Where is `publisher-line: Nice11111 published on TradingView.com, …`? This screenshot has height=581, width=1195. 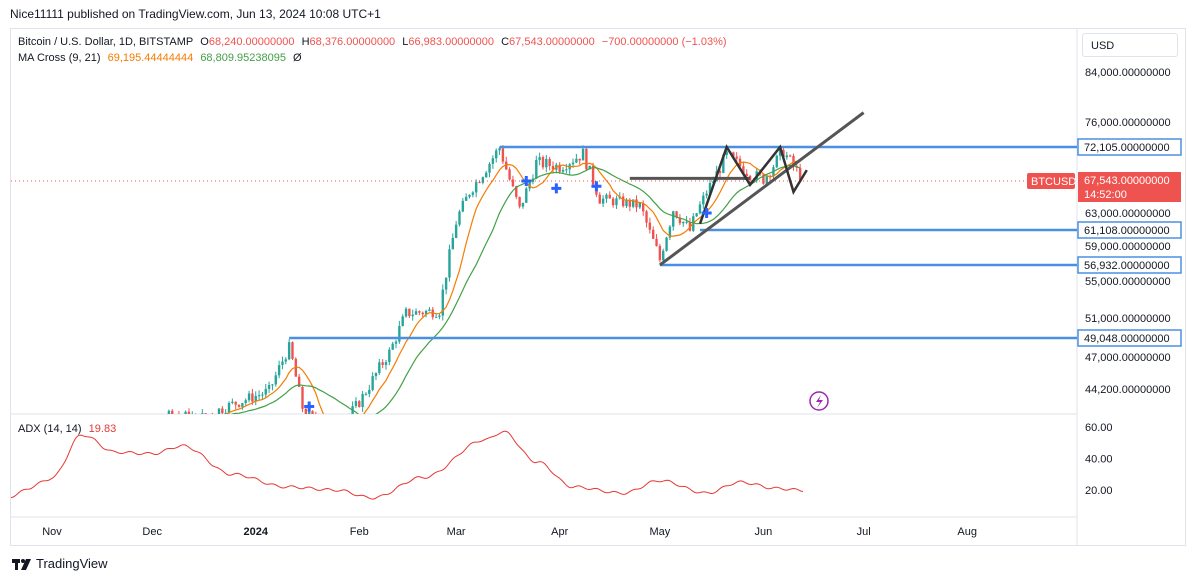 publisher-line: Nice11111 published on TradingView.com, … is located at coordinates (195, 14).